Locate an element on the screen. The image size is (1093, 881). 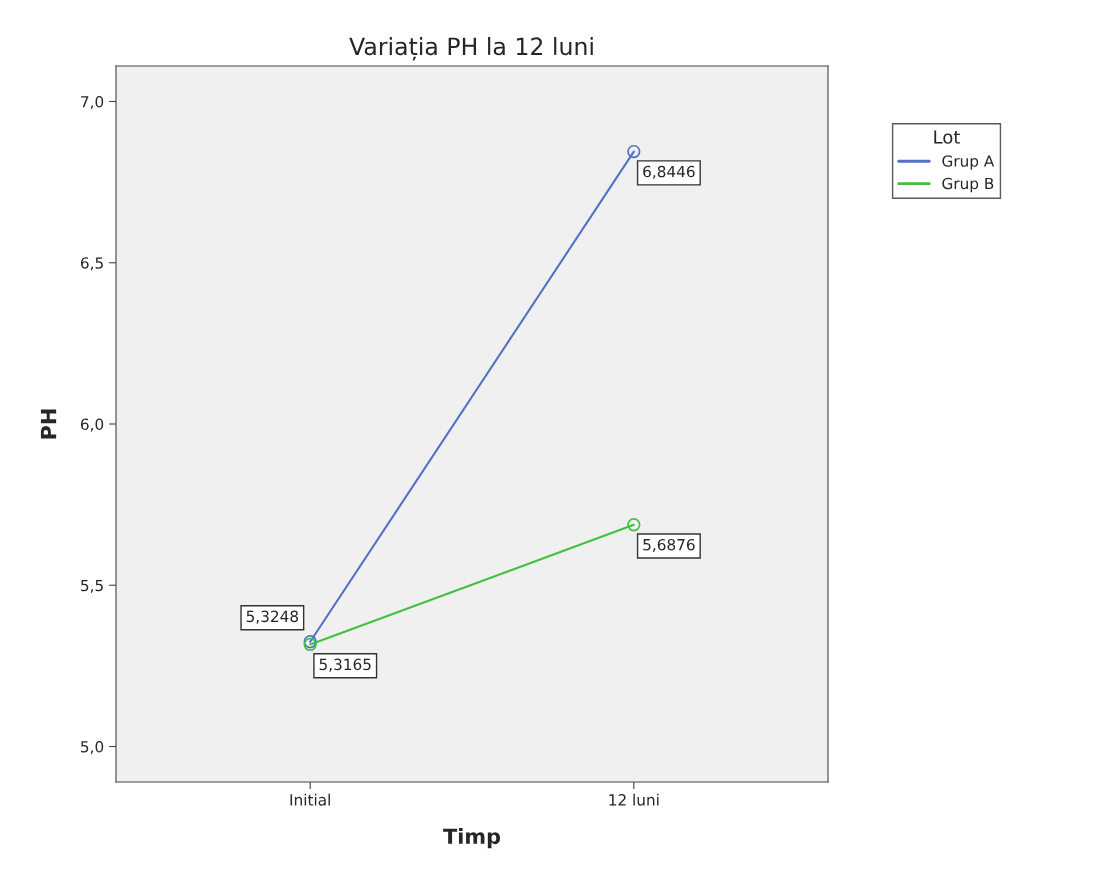
y-tick-label: 5,5 is located at coordinates (92, 586).